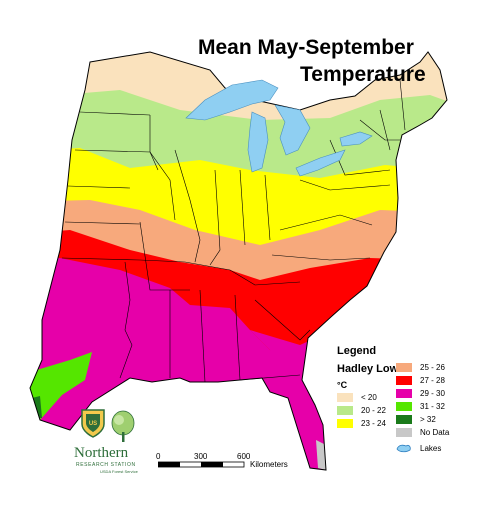  What do you see at coordinates (356, 139) in the screenshot?
I see `lake-ontario` at bounding box center [356, 139].